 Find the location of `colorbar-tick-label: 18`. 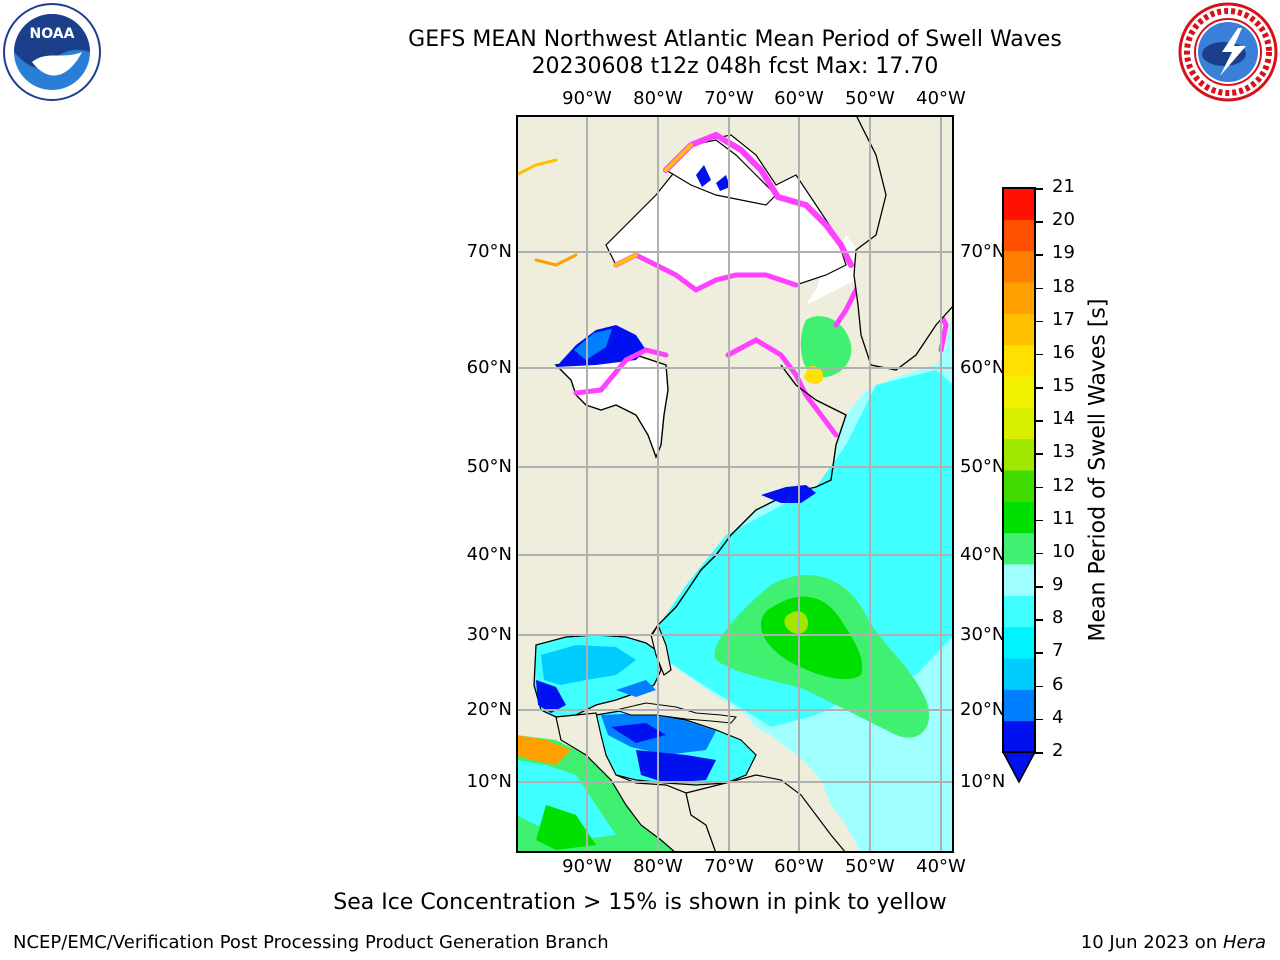

colorbar-tick-label: 18 is located at coordinates (1063, 286).